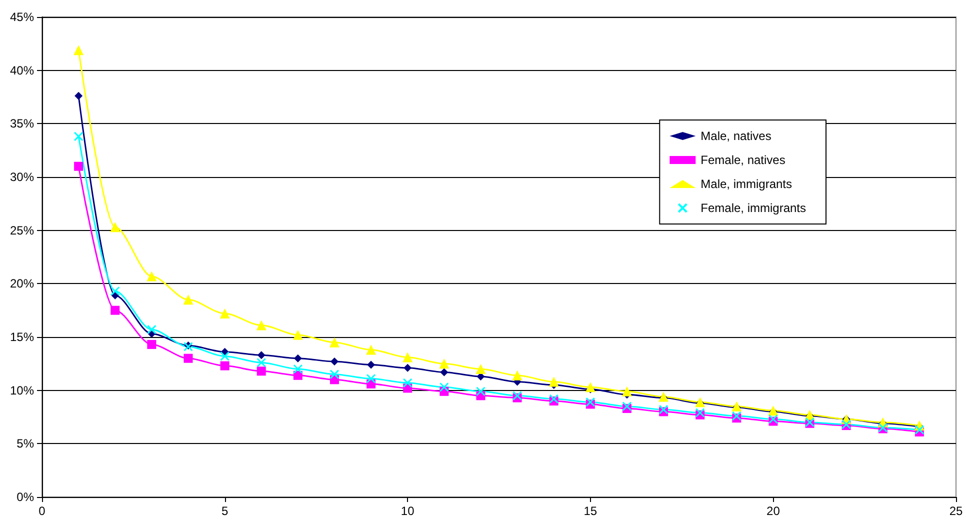 The height and width of the screenshot is (524, 966). I want to click on x-tick-label: 20, so click(773, 511).